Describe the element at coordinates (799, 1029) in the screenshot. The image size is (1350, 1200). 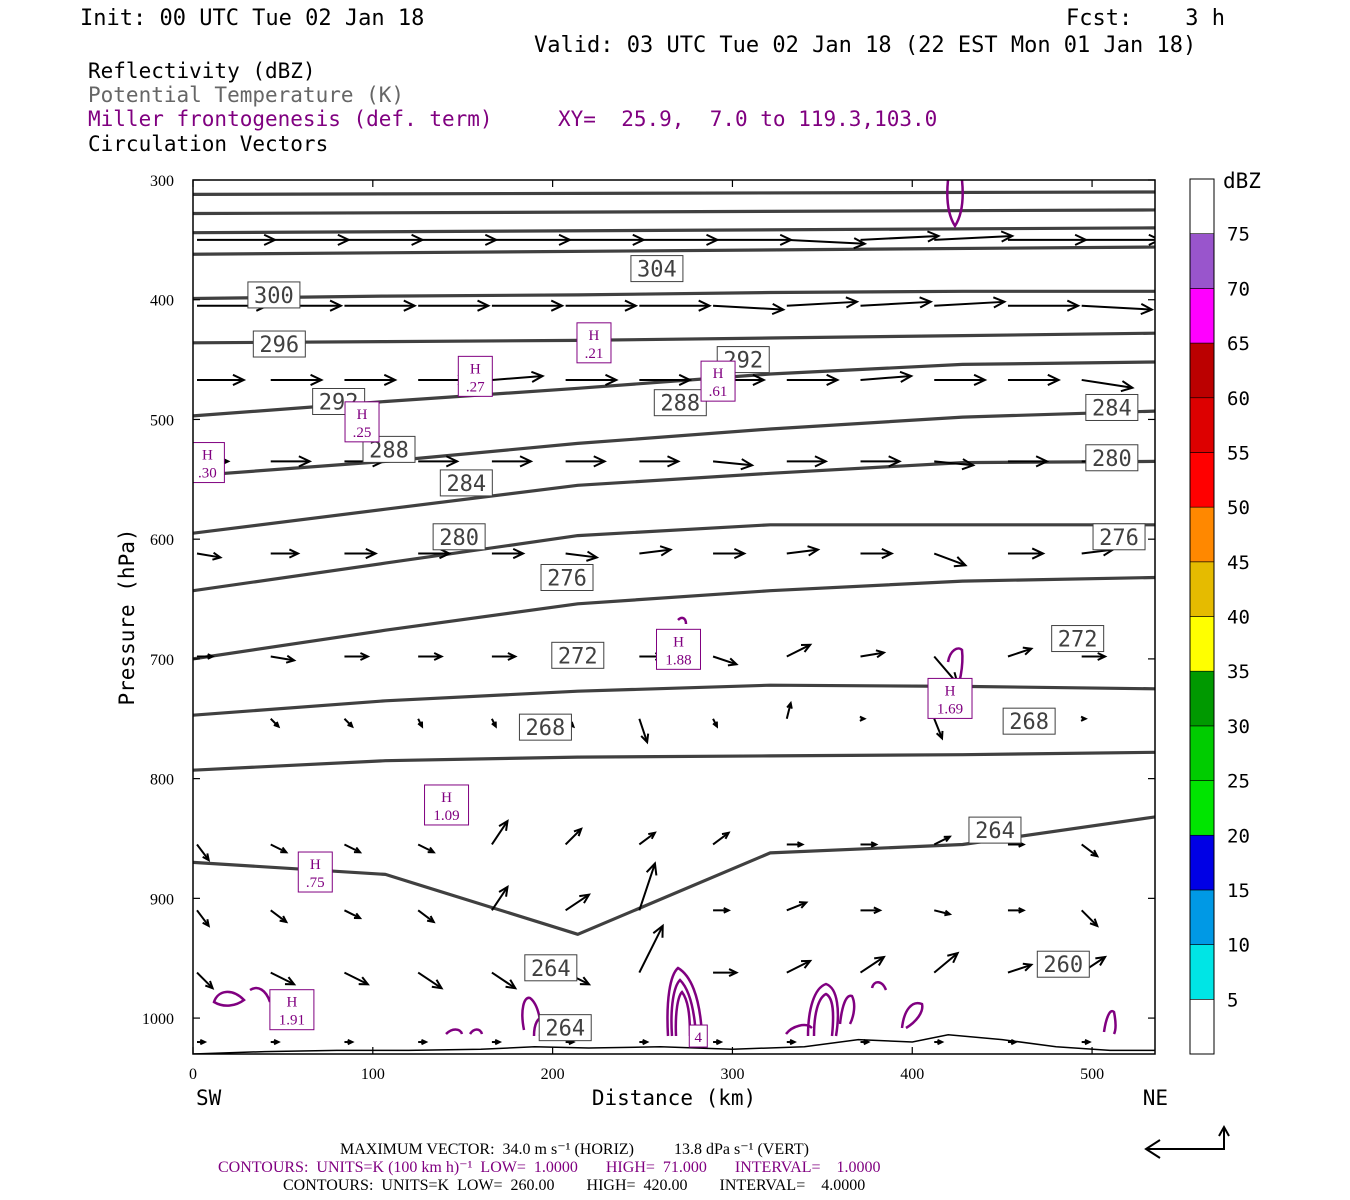
I see `fronto-contour-330km` at that location.